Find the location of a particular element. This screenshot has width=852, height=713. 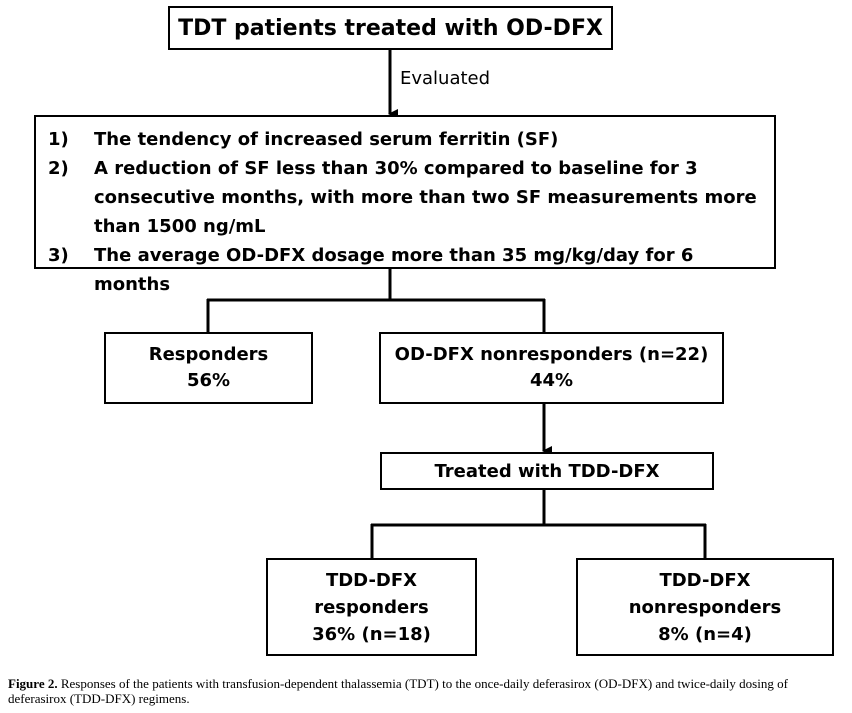

tdd-nonresponders-line1: TDD-DFX is located at coordinates (705, 580).